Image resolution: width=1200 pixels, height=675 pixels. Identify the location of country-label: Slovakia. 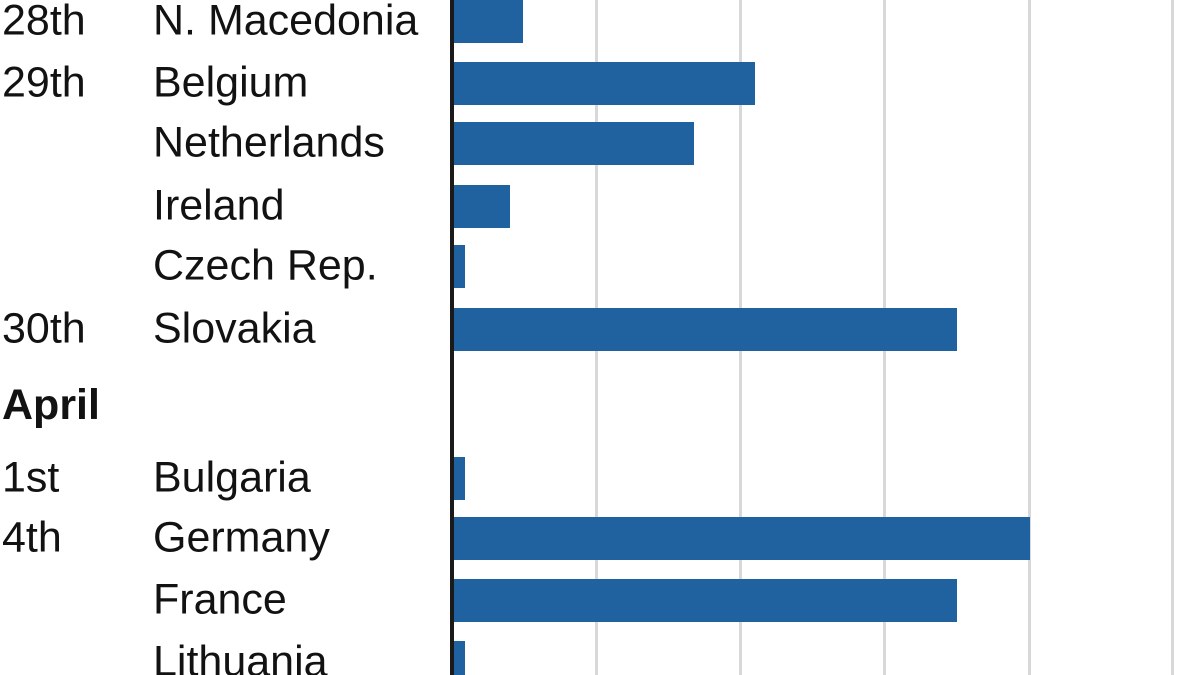
(234, 328).